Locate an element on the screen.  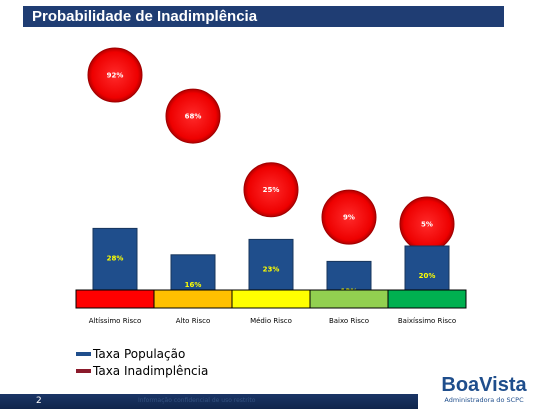
default-rate-label: 5% is located at coordinates (427, 225).